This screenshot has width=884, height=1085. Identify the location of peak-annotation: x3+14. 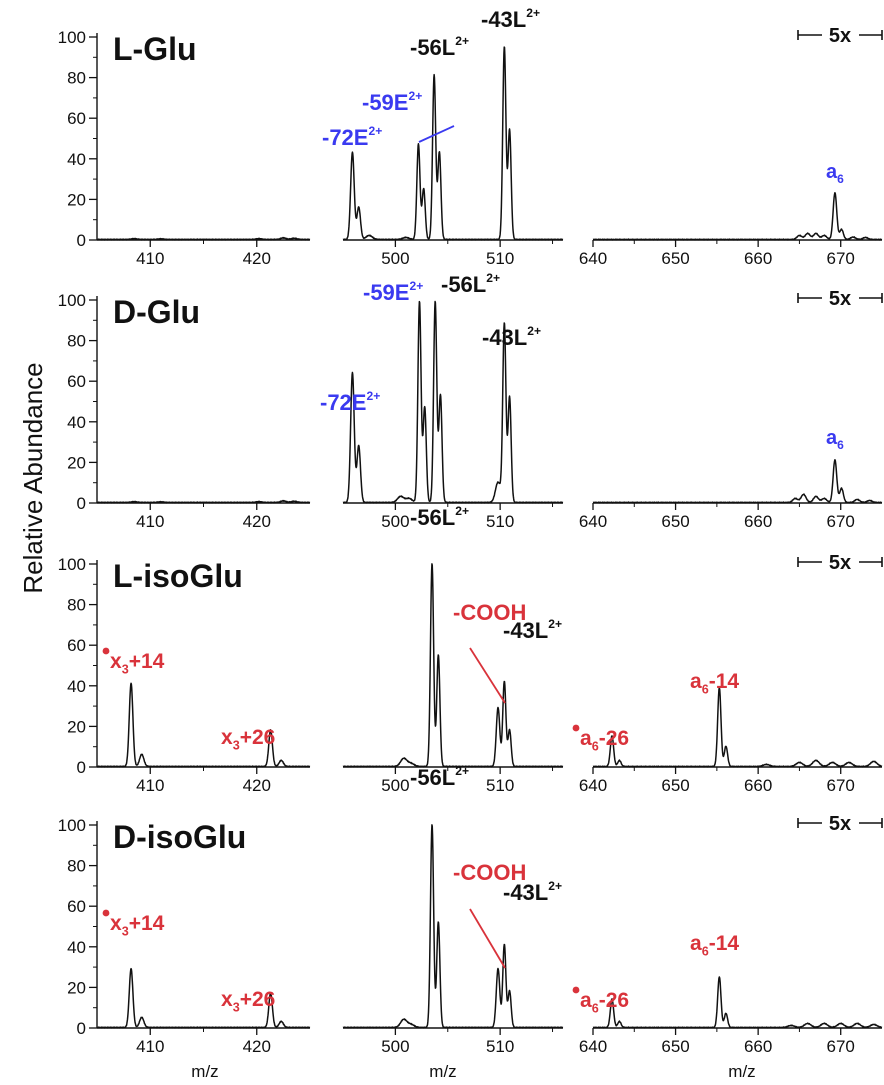
(137, 663).